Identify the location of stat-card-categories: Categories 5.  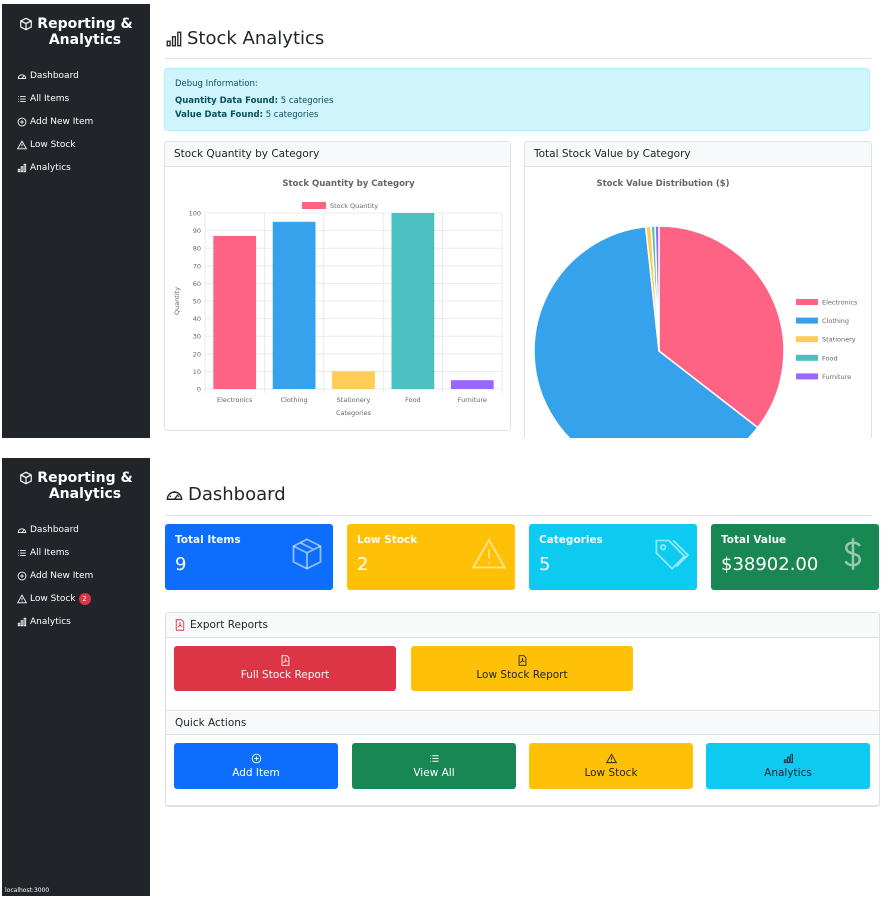
(613, 557).